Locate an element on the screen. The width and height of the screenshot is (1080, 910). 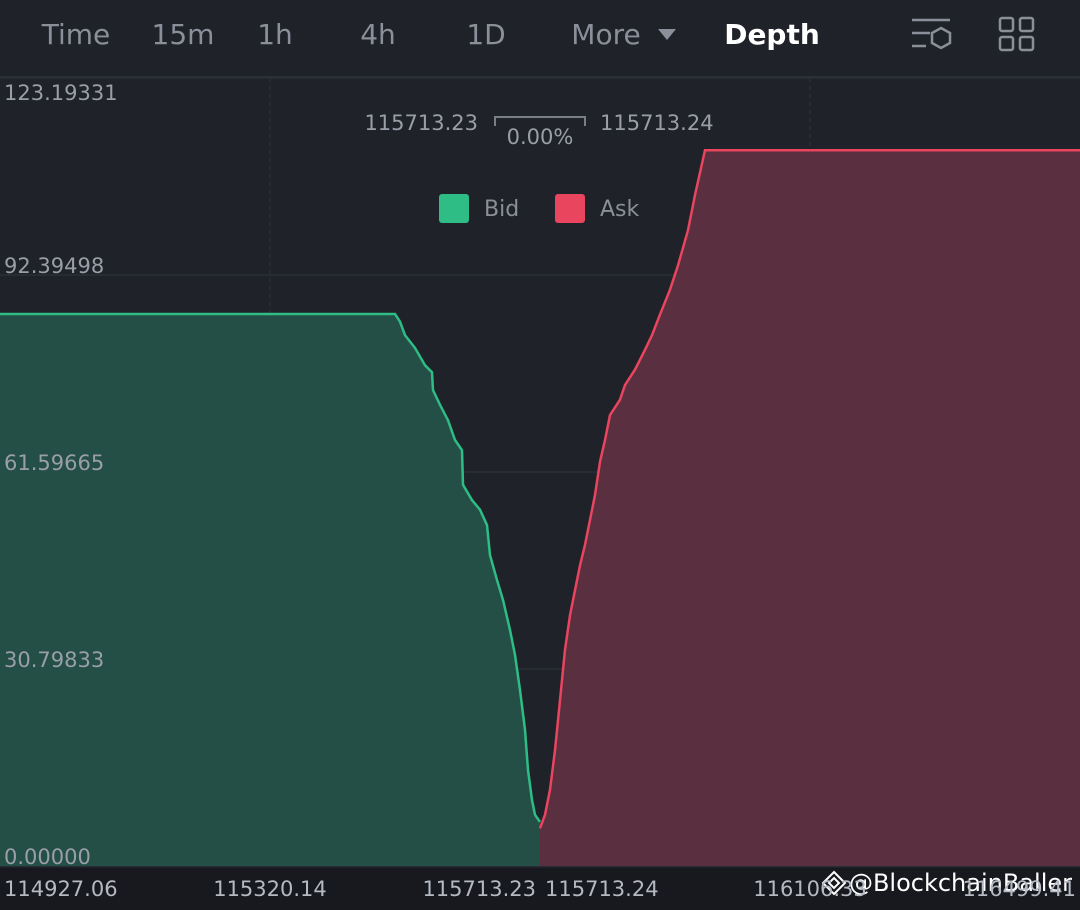
spread-bracket is located at coordinates (540, 121).